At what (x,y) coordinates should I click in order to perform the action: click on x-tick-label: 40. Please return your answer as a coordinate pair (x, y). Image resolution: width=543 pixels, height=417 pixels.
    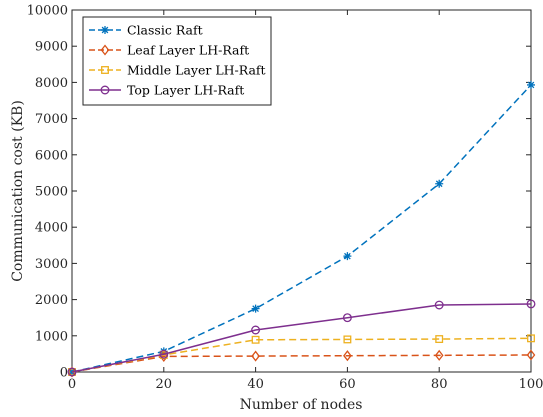
    Looking at the image, I should click on (255, 384).